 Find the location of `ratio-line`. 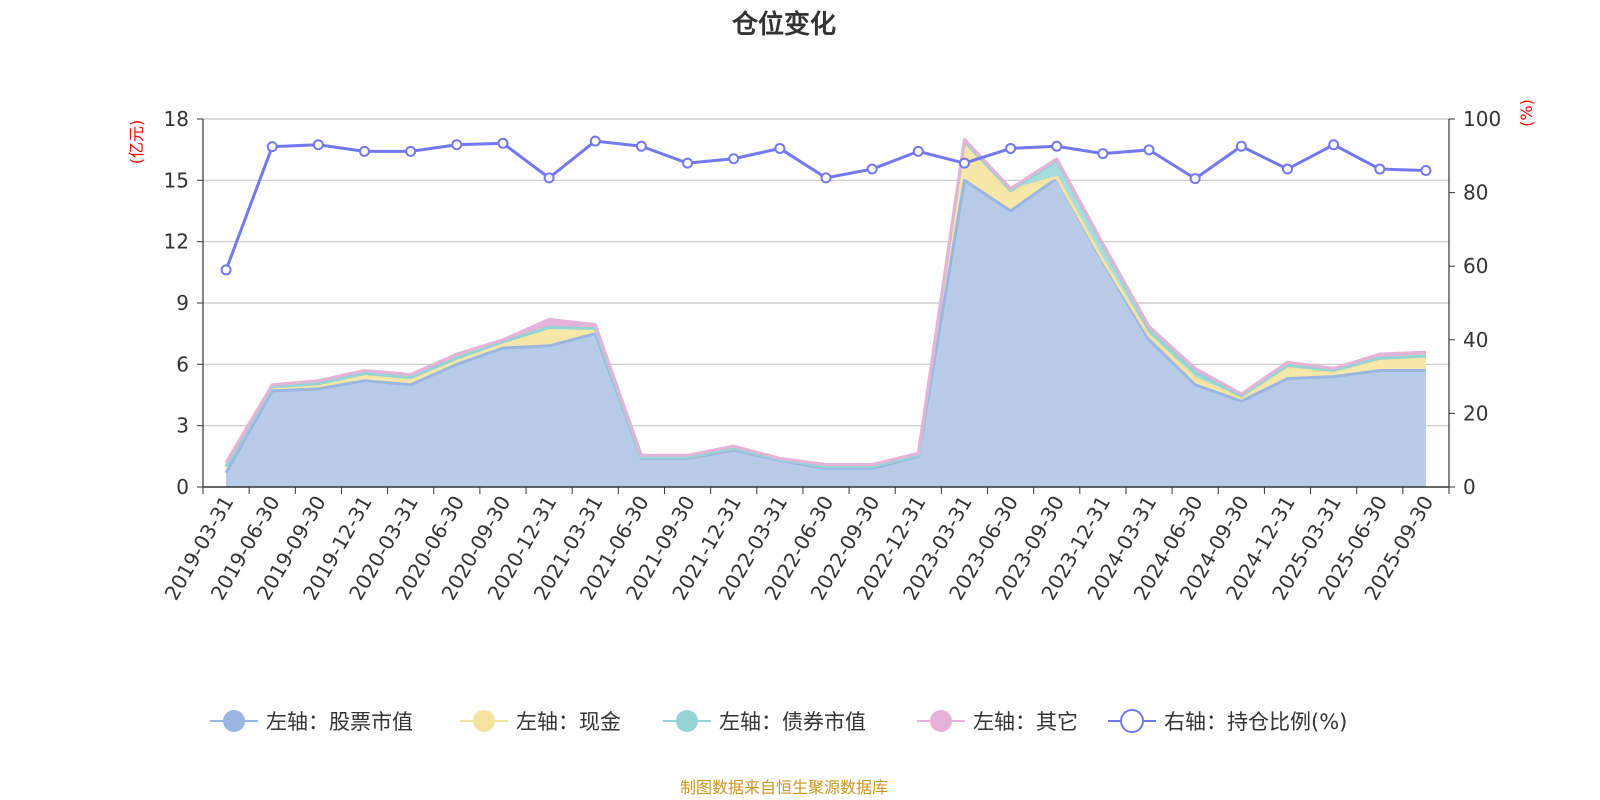

ratio-line is located at coordinates (825, 205).